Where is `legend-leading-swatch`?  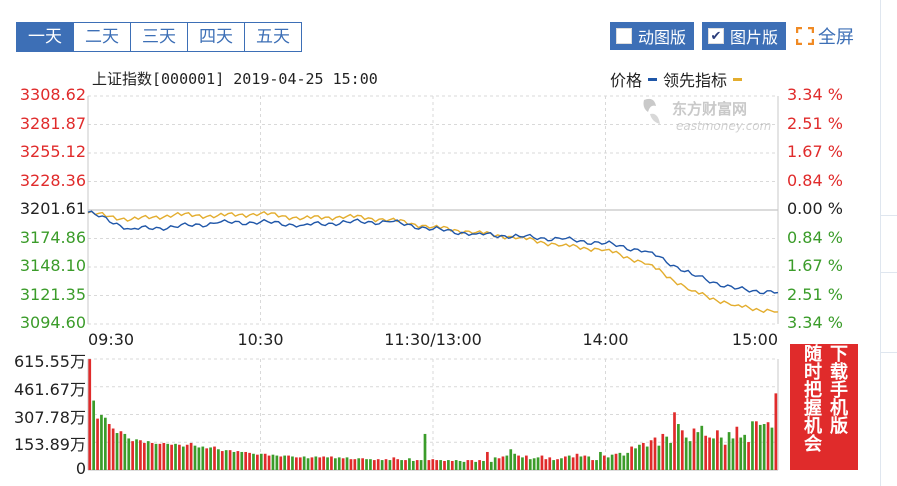 legend-leading-swatch is located at coordinates (738, 79).